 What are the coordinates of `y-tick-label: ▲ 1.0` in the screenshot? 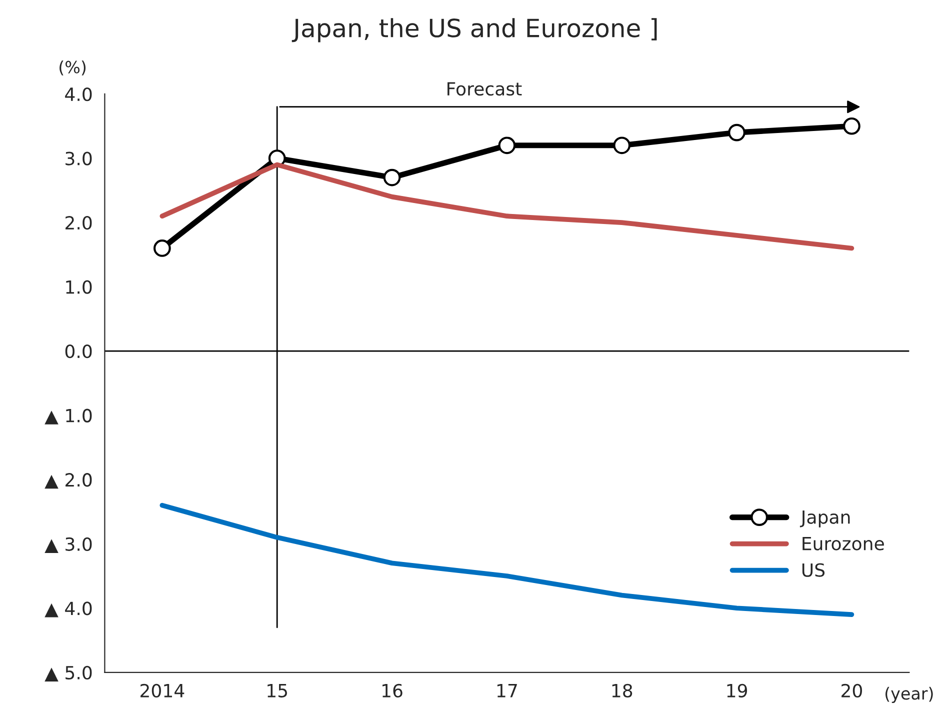 It's located at (68, 416).